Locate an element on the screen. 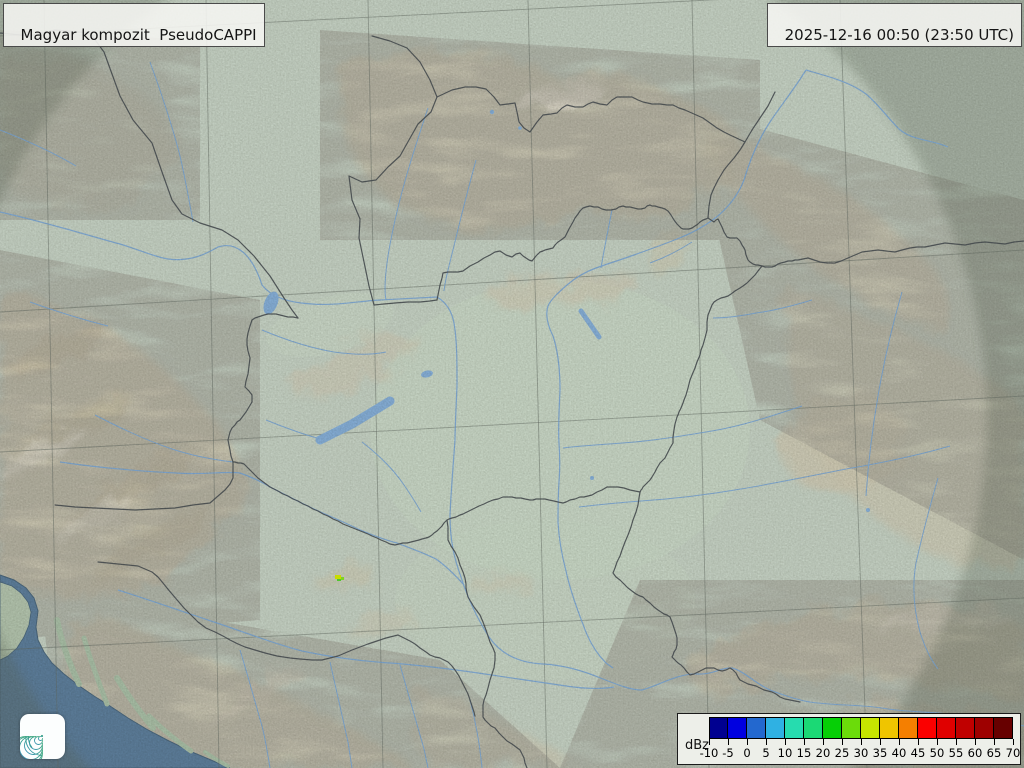 Image resolution: width=1024 pixels, height=768 pixels. legend-tick-label: -10 is located at coordinates (709, 753).